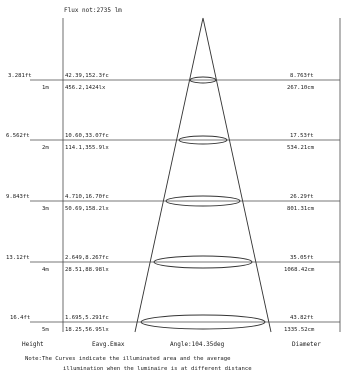 The image size is (350, 385). Describe the element at coordinates (18, 136) in the screenshot. I see `height-ft-2: 6.562ft` at that location.